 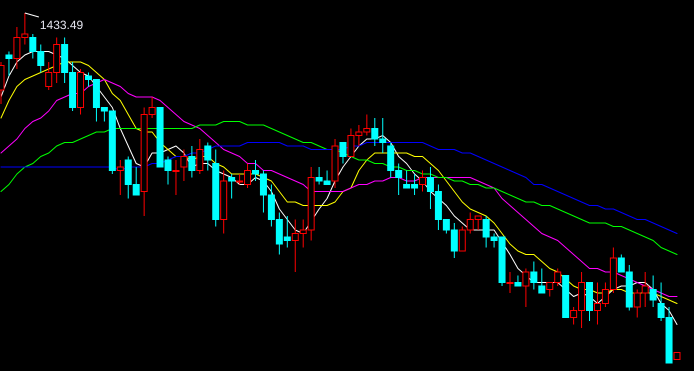 I want to click on annotation: 1433.49, so click(x=62, y=25).